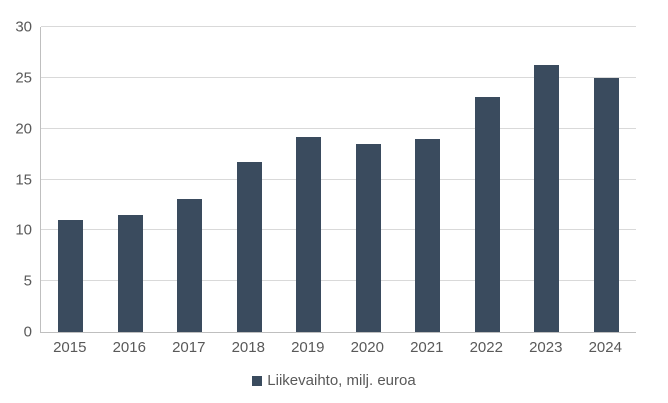 The image size is (668, 403). Describe the element at coordinates (486, 347) in the screenshot. I see `x-tick-label-2022: 2022` at that location.